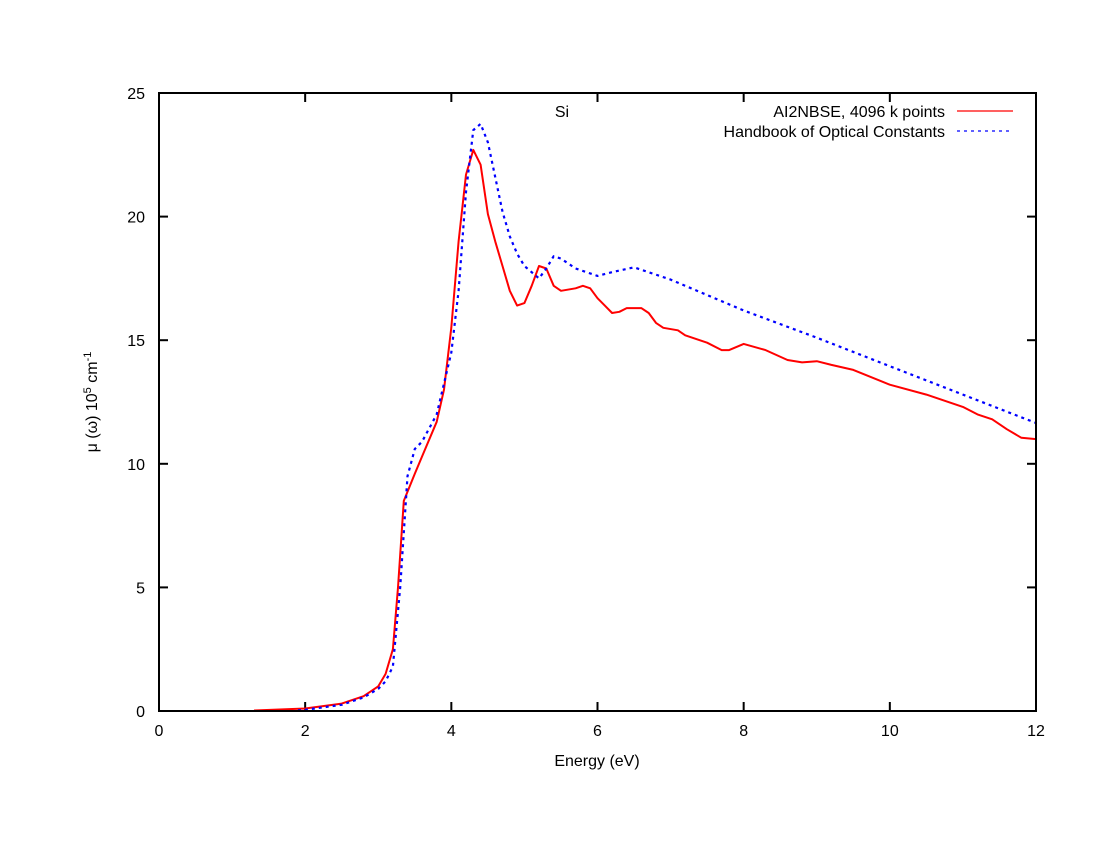 This screenshot has width=1100, height=855. Describe the element at coordinates (890, 731) in the screenshot. I see `x-tick-label: 10` at that location.